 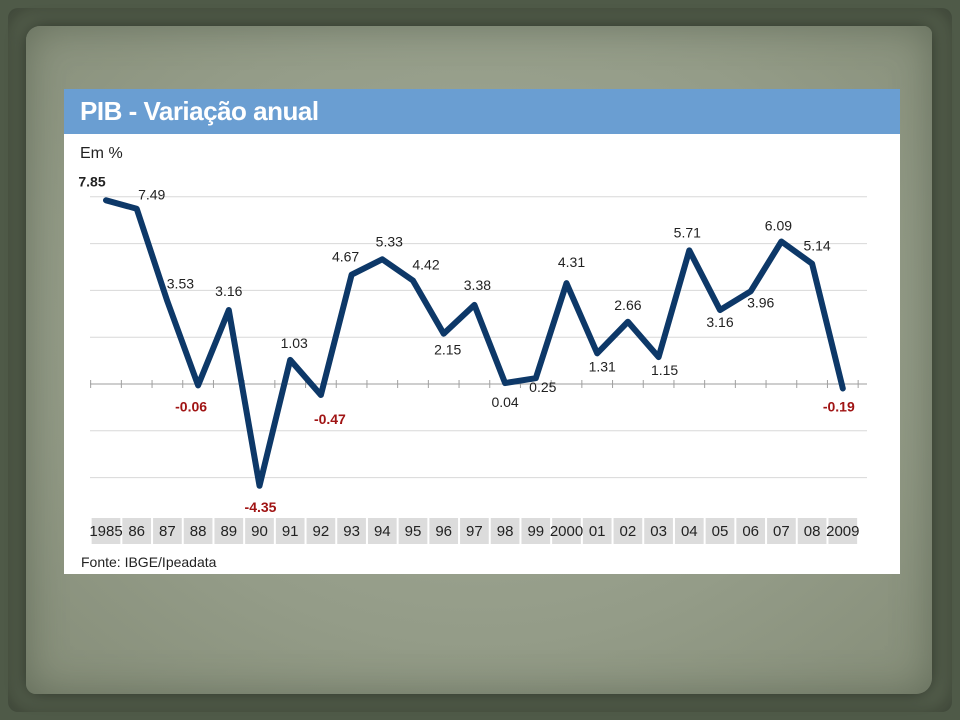 I want to click on category-label: 86, so click(x=136, y=531).